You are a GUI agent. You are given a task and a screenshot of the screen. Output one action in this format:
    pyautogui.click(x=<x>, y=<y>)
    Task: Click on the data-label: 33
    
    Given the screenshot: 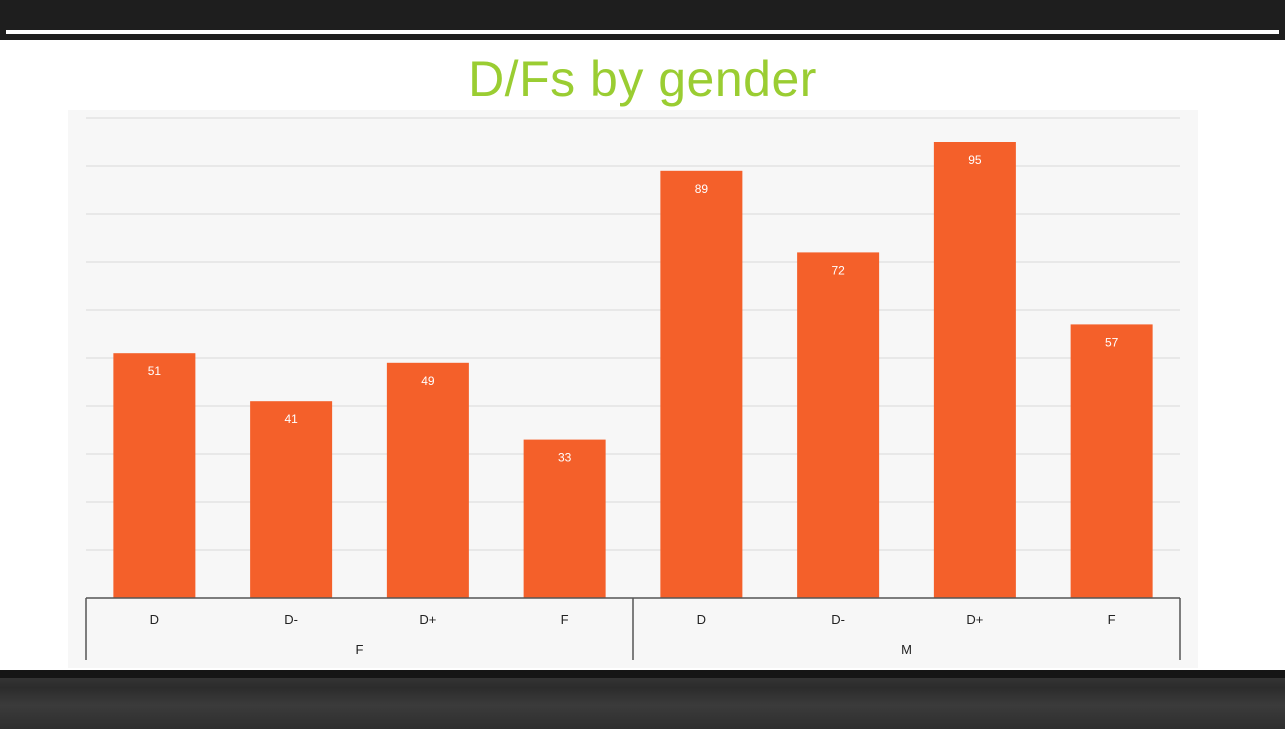 What is the action you would take?
    pyautogui.click(x=565, y=458)
    